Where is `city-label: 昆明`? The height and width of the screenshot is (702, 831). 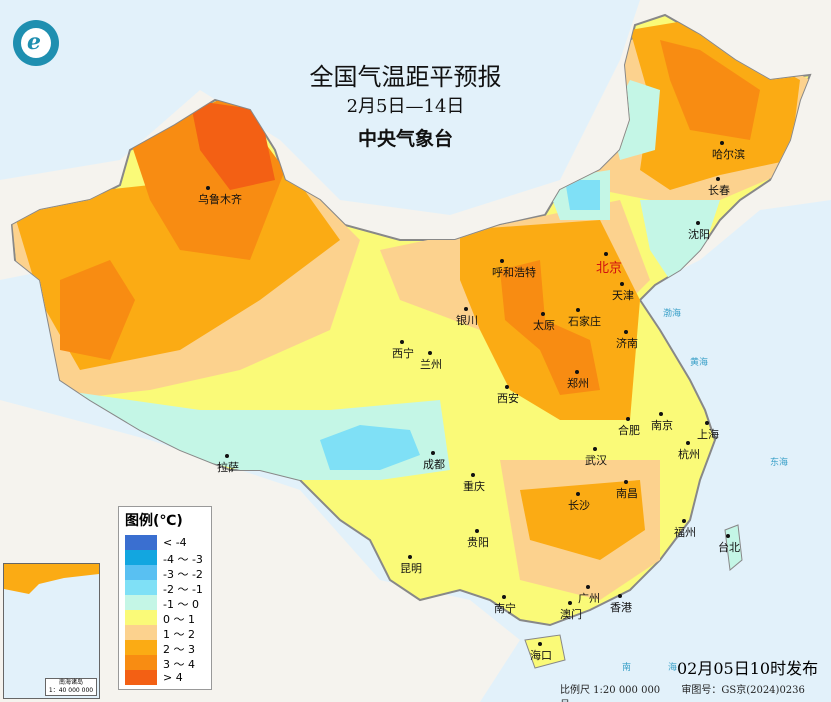
city-label: 昆明 is located at coordinates (411, 568).